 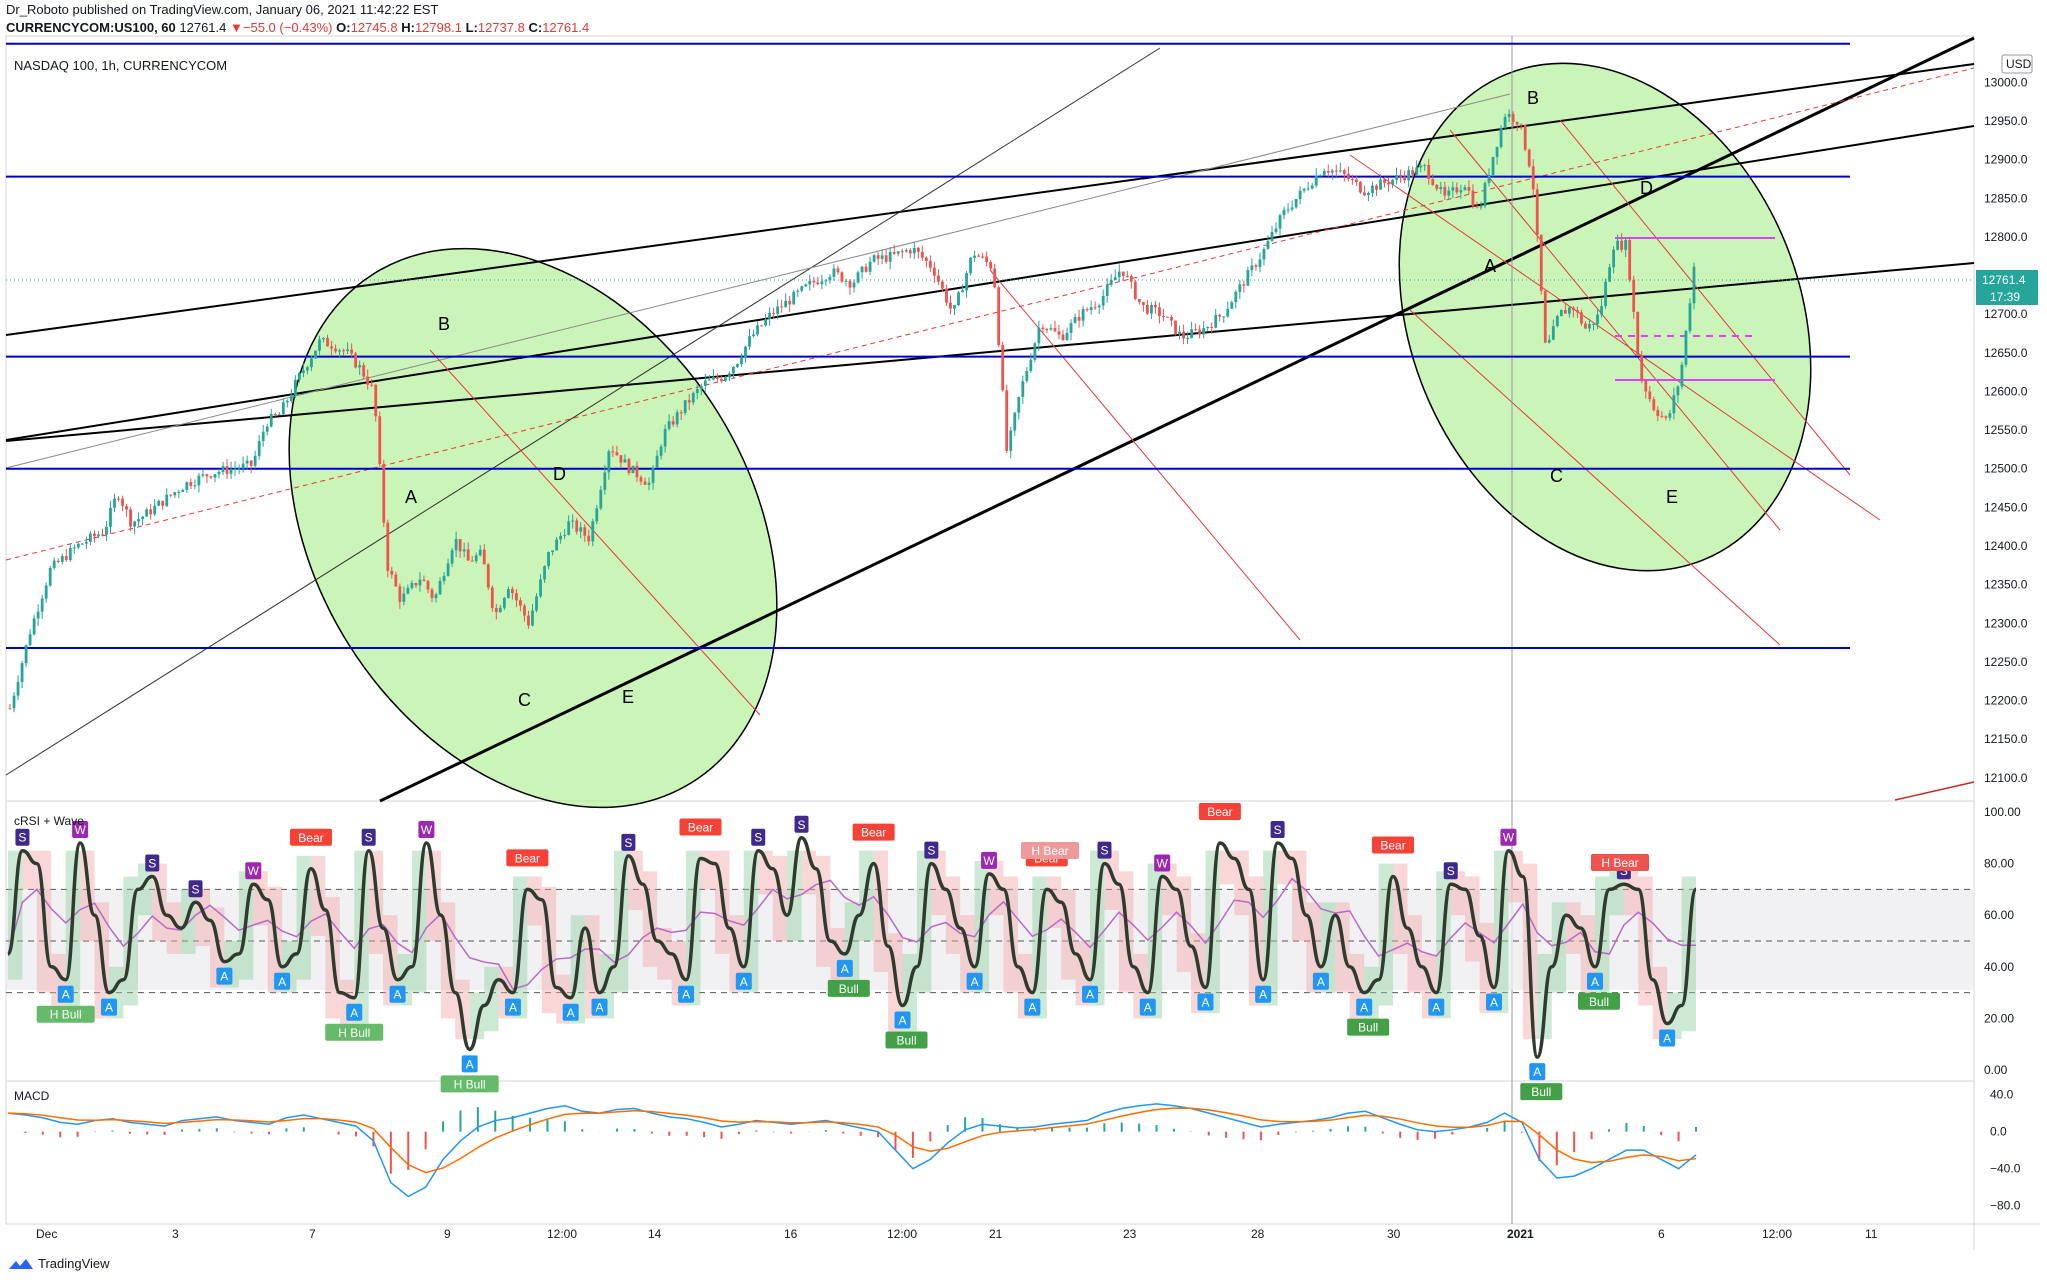 What do you see at coordinates (2006, 469) in the screenshot?
I see `price-tick-label: 12500.0` at bounding box center [2006, 469].